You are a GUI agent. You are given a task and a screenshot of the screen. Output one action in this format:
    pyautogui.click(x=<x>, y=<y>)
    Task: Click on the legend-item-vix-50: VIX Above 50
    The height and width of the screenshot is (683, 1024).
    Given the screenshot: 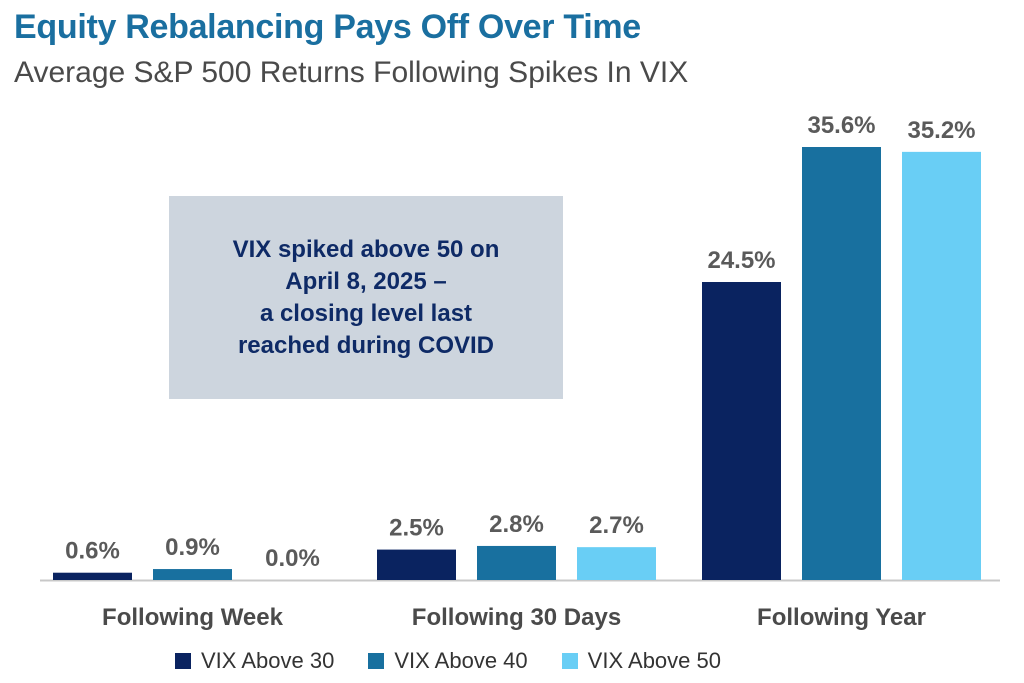 What is the action you would take?
    pyautogui.click(x=641, y=661)
    